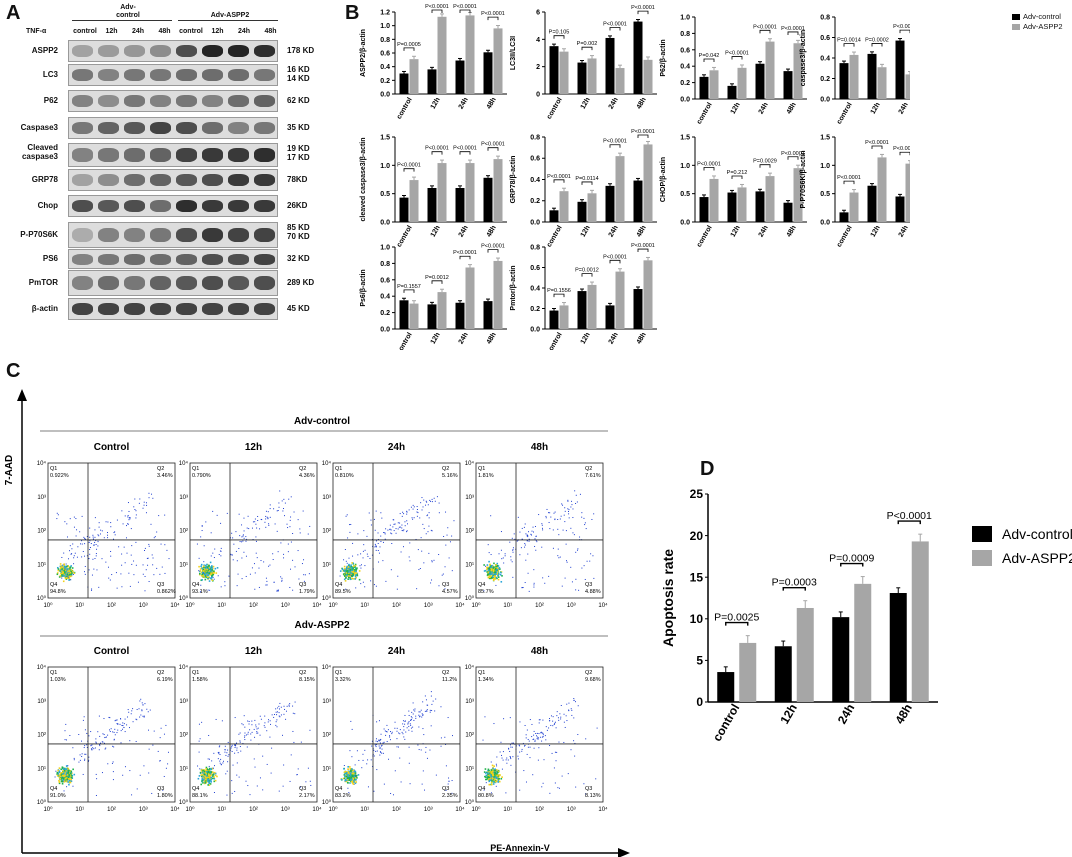  I want to click on blot-size-5: 78KD, so click(297, 179).